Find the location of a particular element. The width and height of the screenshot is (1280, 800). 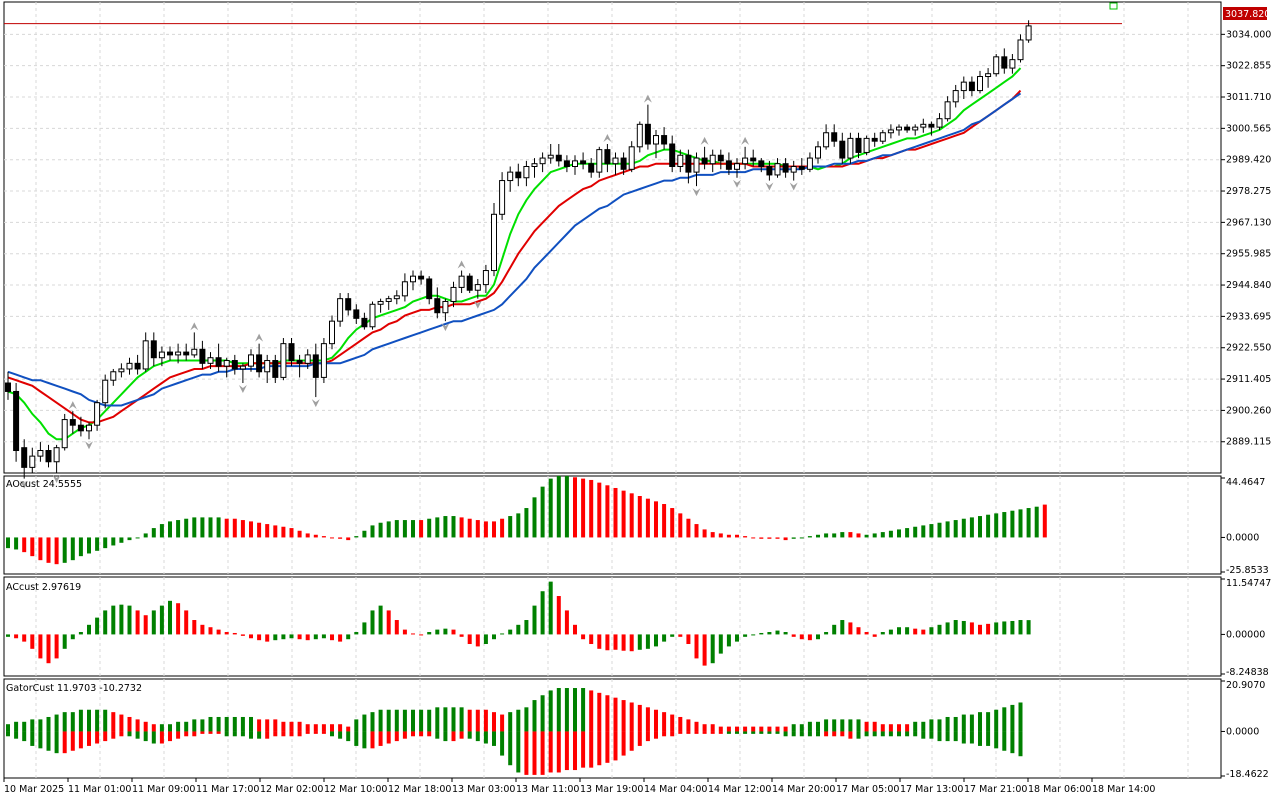

ac-histogram is located at coordinates (518, 623).